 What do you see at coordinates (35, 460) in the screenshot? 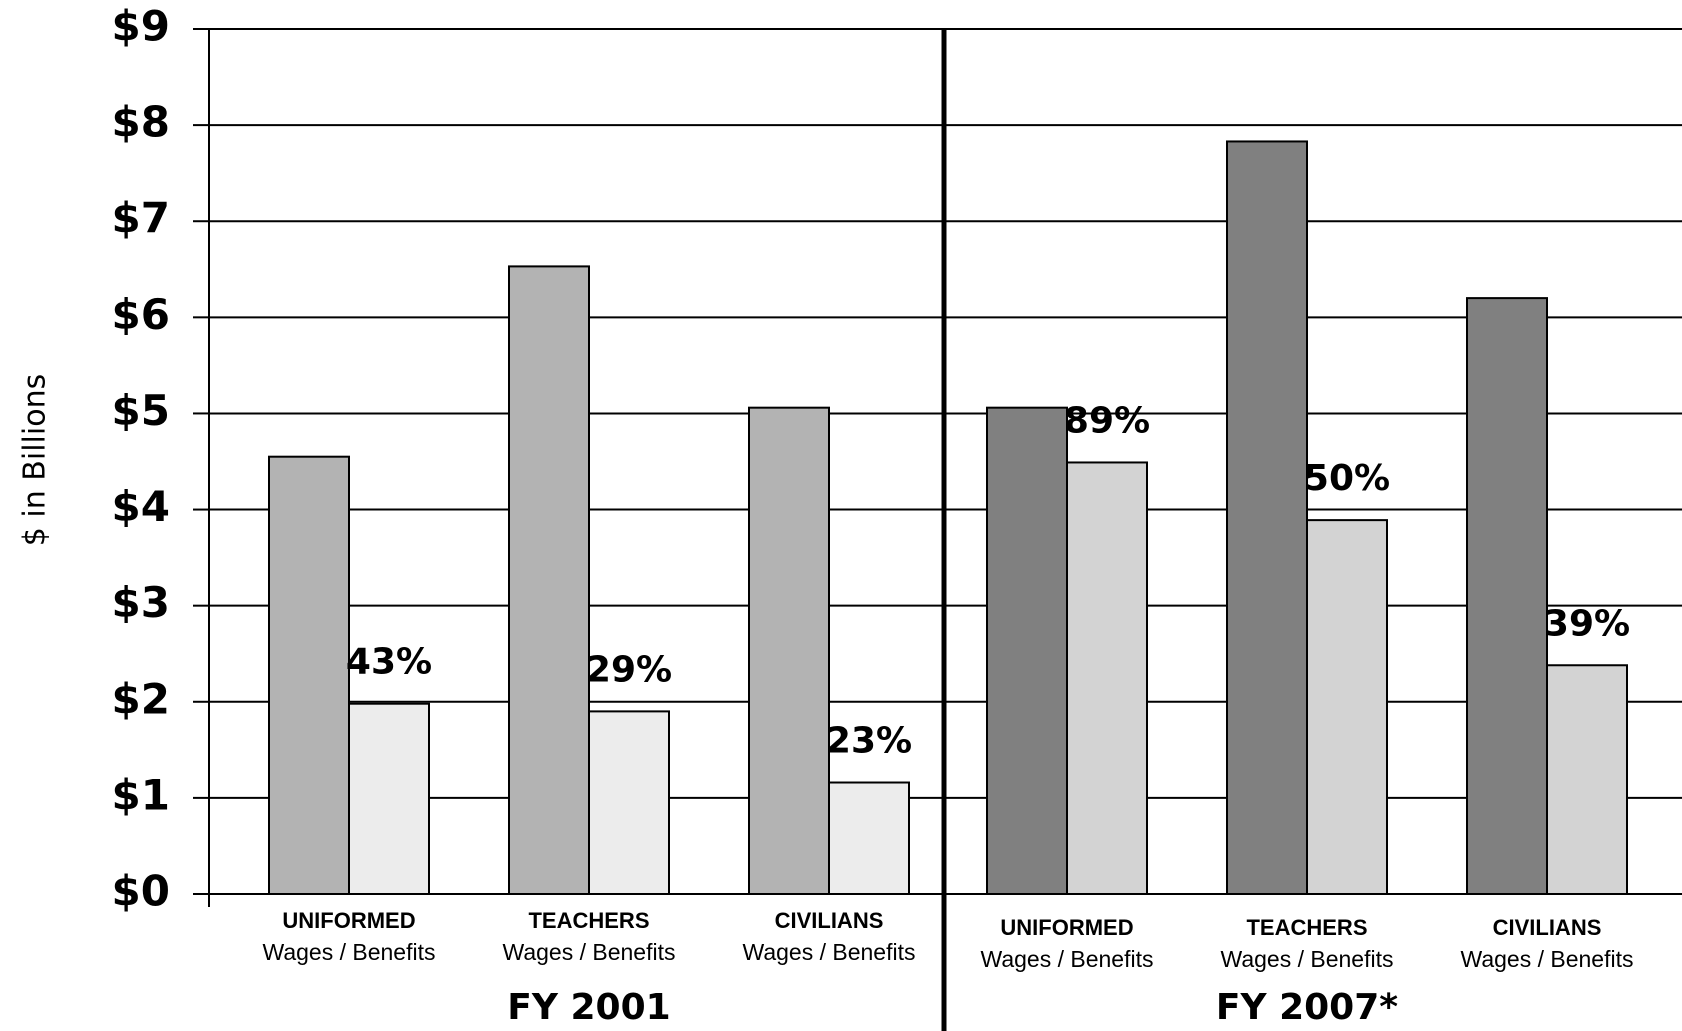
I see `y-axis-label: $ in Billions` at bounding box center [35, 460].